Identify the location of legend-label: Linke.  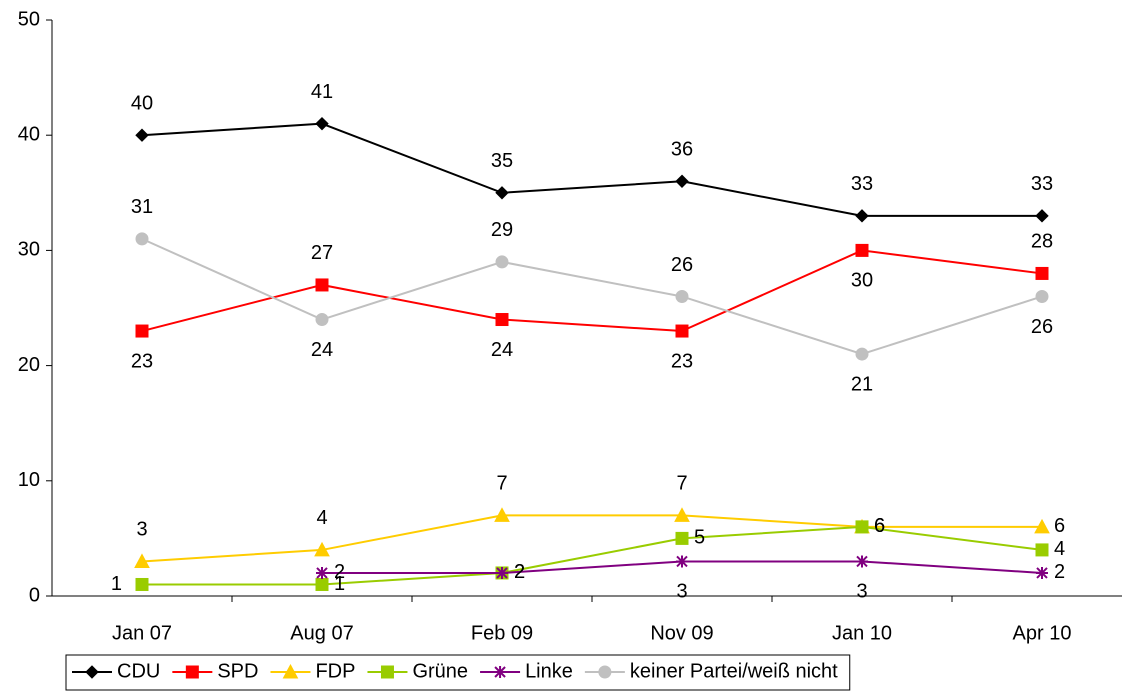
(549, 671).